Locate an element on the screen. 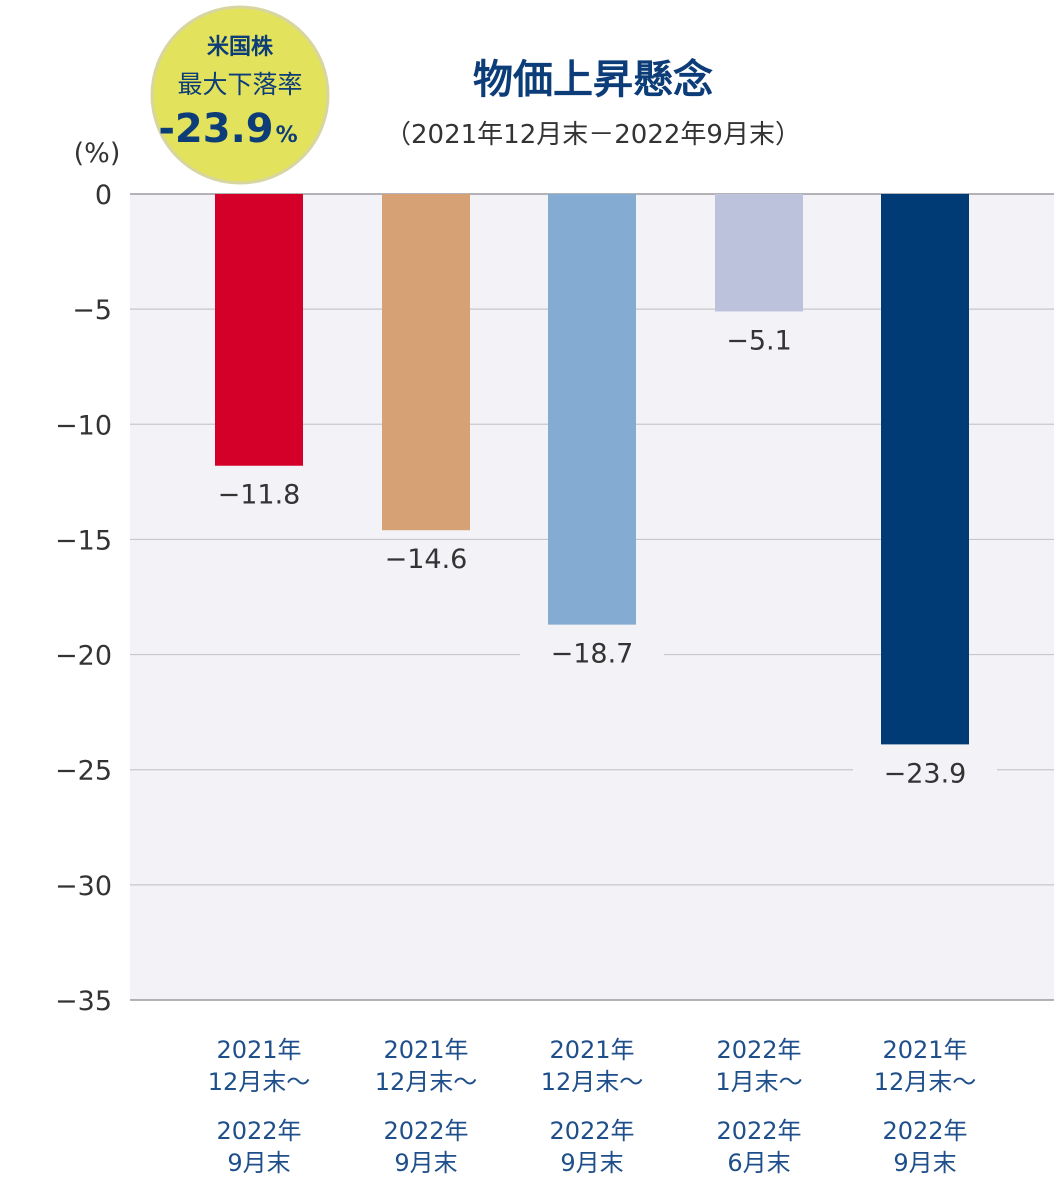 This screenshot has height=1188, width=1054. y-tick-label: −5 is located at coordinates (92, 310).